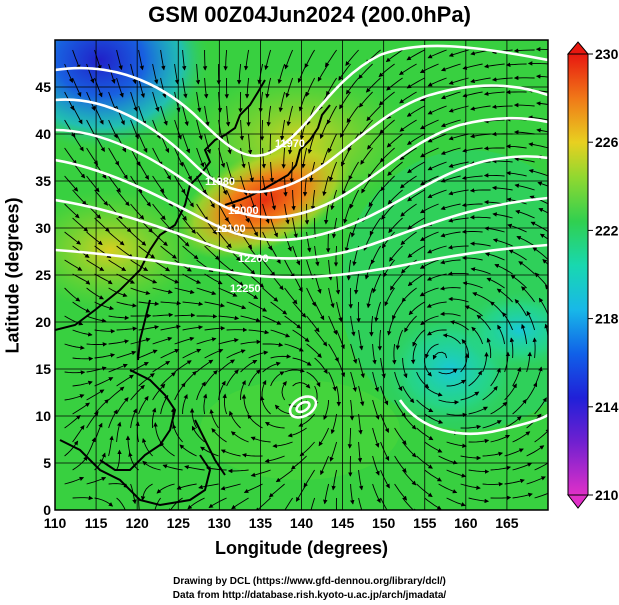  What do you see at coordinates (466, 523) in the screenshot?
I see `x-tick-label: 160` at bounding box center [466, 523].